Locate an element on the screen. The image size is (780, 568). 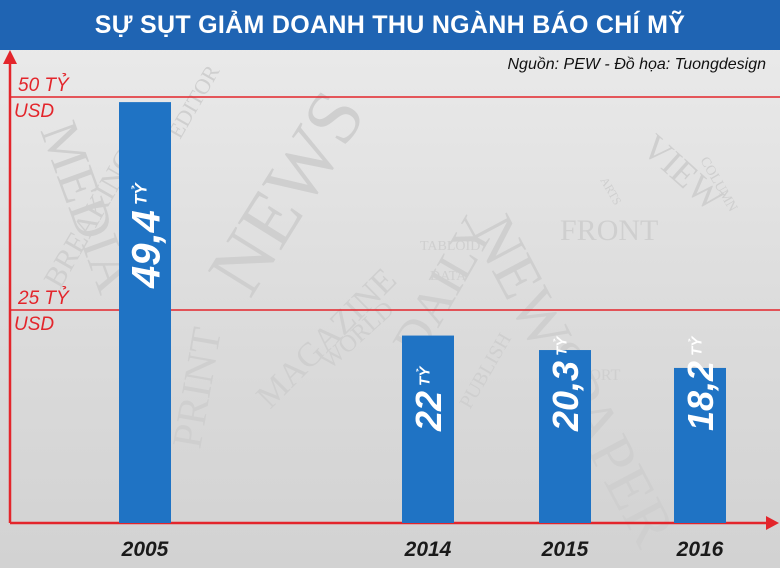
bar-value-label: 18,2TỶ is located at coordinates (700, 383).